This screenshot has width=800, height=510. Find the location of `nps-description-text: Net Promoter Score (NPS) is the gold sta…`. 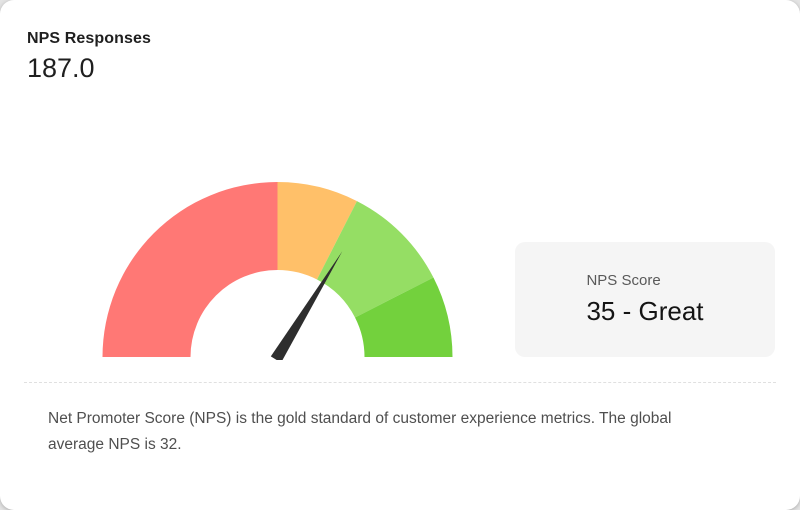

nps-description-text: Net Promoter Score (NPS) is the gold sta… is located at coordinates (360, 431).